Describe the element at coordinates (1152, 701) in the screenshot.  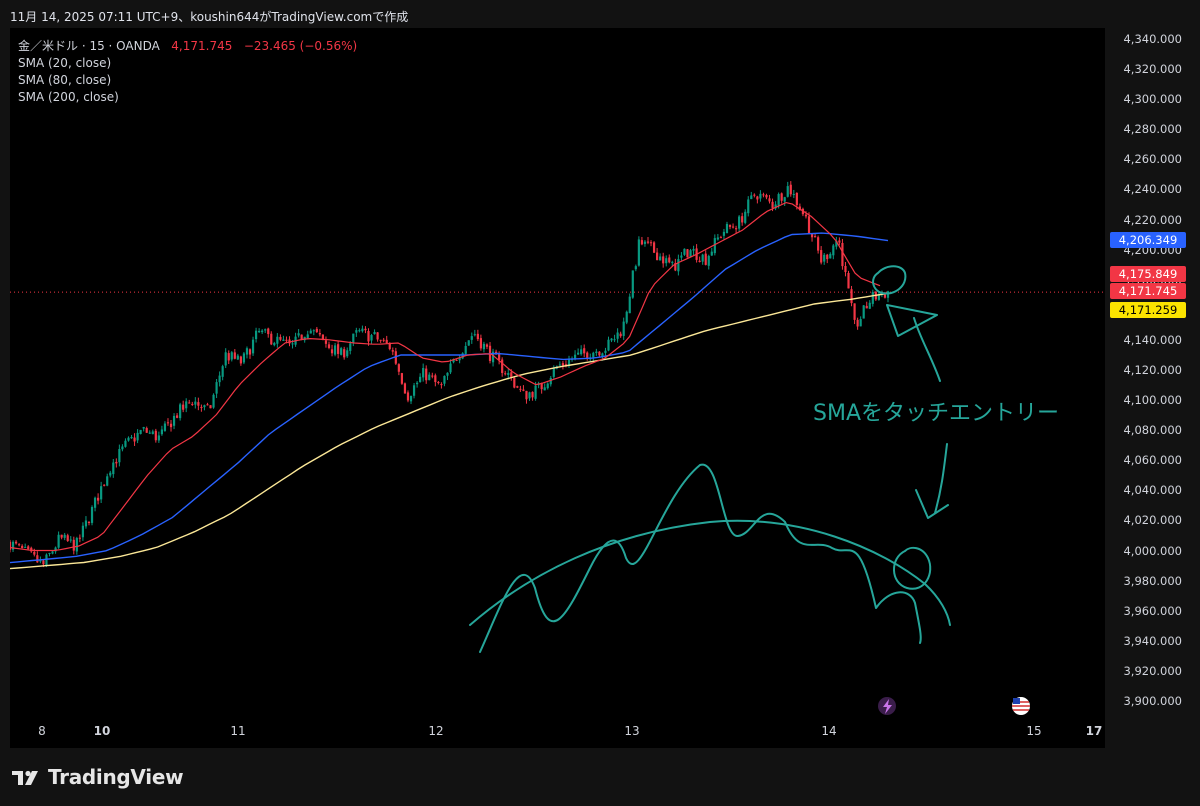
I see `price-axis-tick: 3,900.000` at that location.